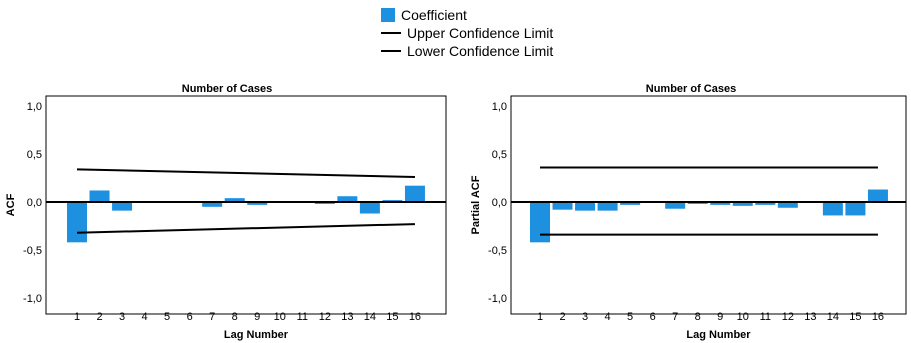 The image size is (911, 343). I want to click on legend-label-coefficient: Coefficient, so click(434, 15).